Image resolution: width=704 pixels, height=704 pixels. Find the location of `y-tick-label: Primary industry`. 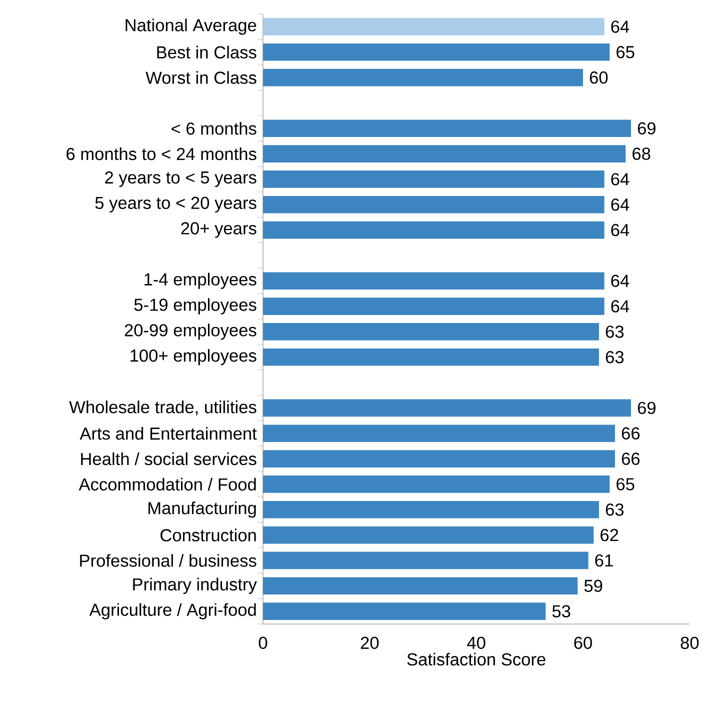

y-tick-label: Primary industry is located at coordinates (195, 586).